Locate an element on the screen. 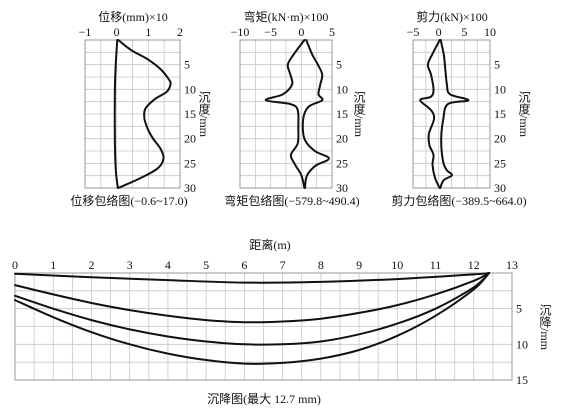 The image size is (561, 409). x-tick-label: 8 is located at coordinates (321, 265).